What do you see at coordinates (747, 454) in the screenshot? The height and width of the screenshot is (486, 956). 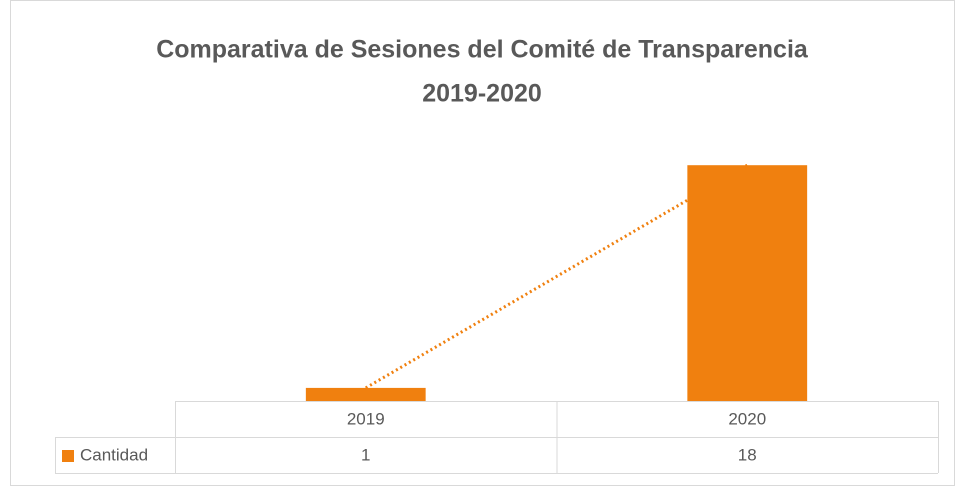 I see `data-table-value: 18` at bounding box center [747, 454].